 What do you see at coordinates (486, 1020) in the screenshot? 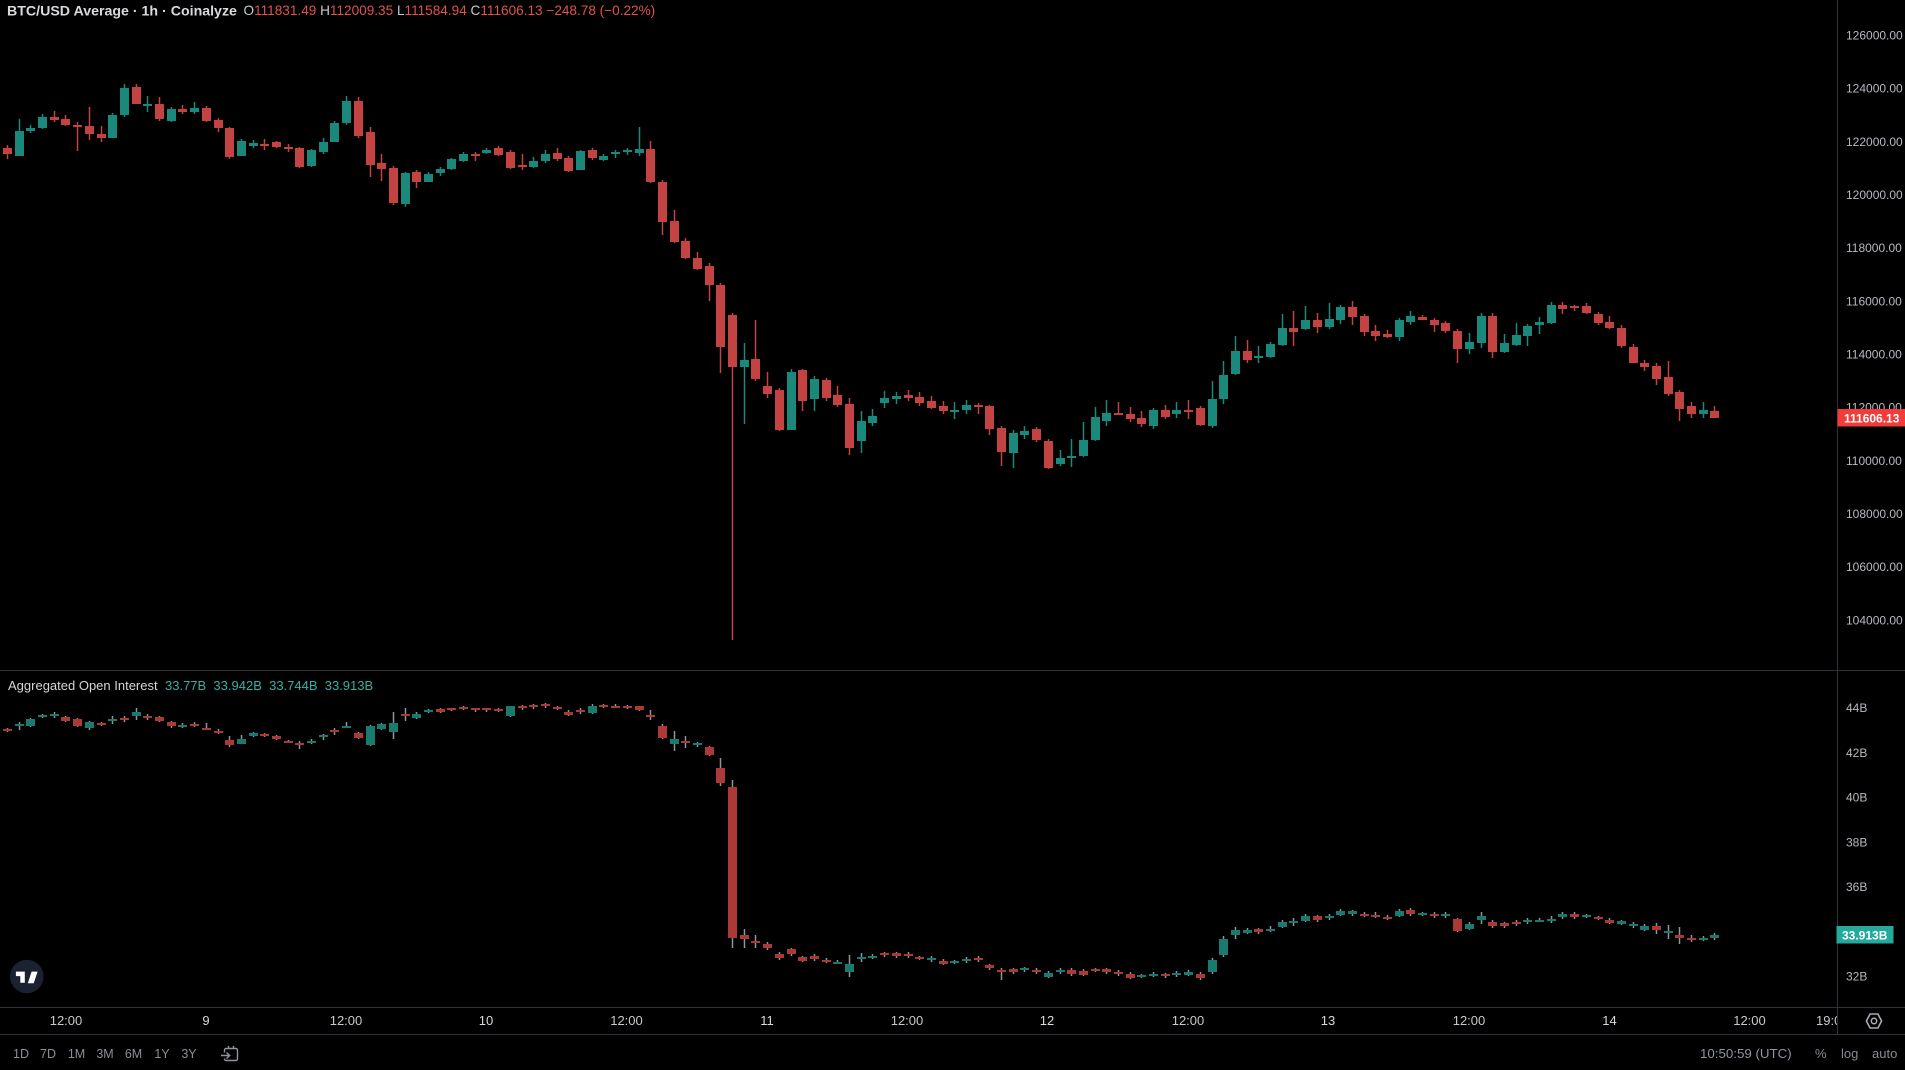
I see `svg-text: 10` at bounding box center [486, 1020].